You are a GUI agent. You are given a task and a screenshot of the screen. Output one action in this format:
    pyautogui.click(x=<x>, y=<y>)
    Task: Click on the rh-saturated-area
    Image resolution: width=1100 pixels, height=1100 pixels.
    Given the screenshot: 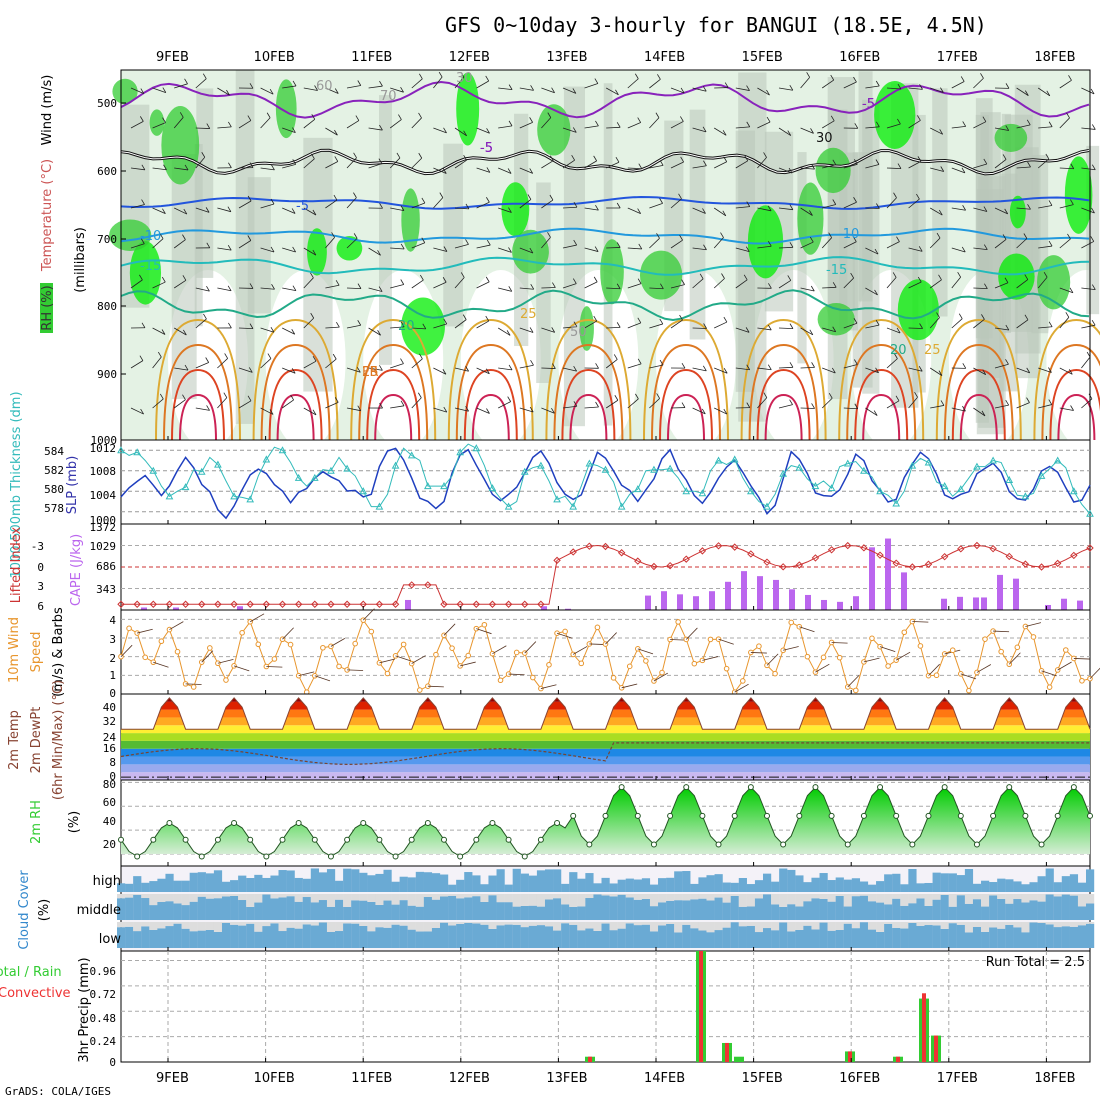 What is the action you would take?
    pyautogui.click(x=1011, y=137)
    